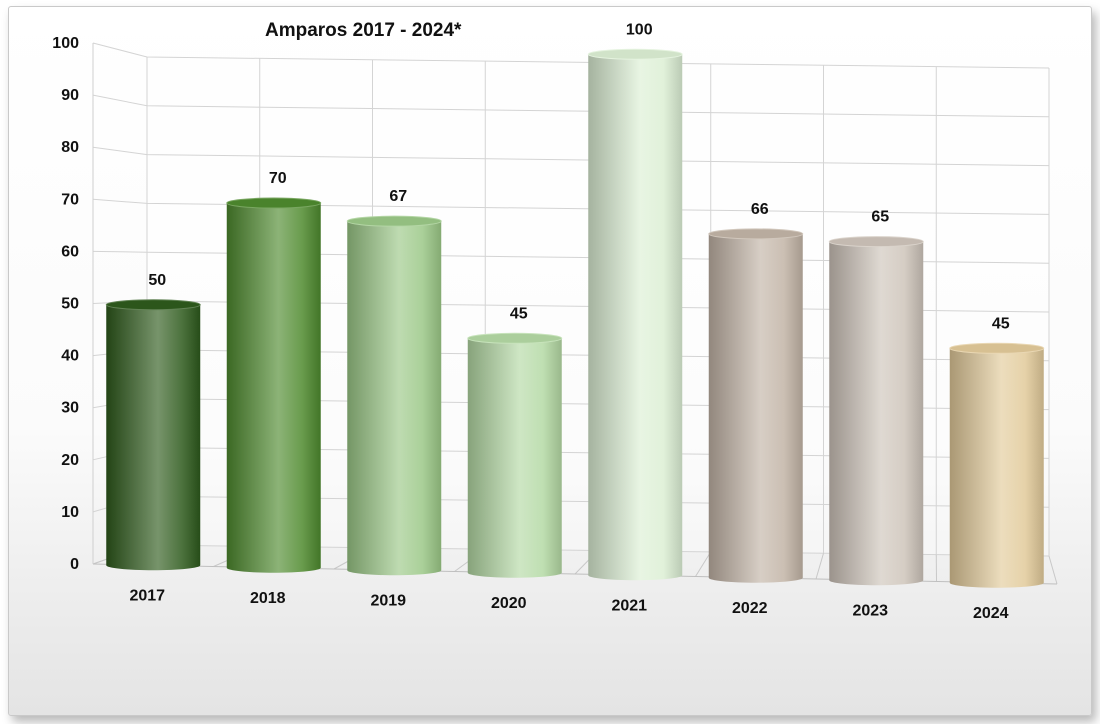  Describe the element at coordinates (870, 610) in the screenshot. I see `x-tick-label: 2023` at that location.